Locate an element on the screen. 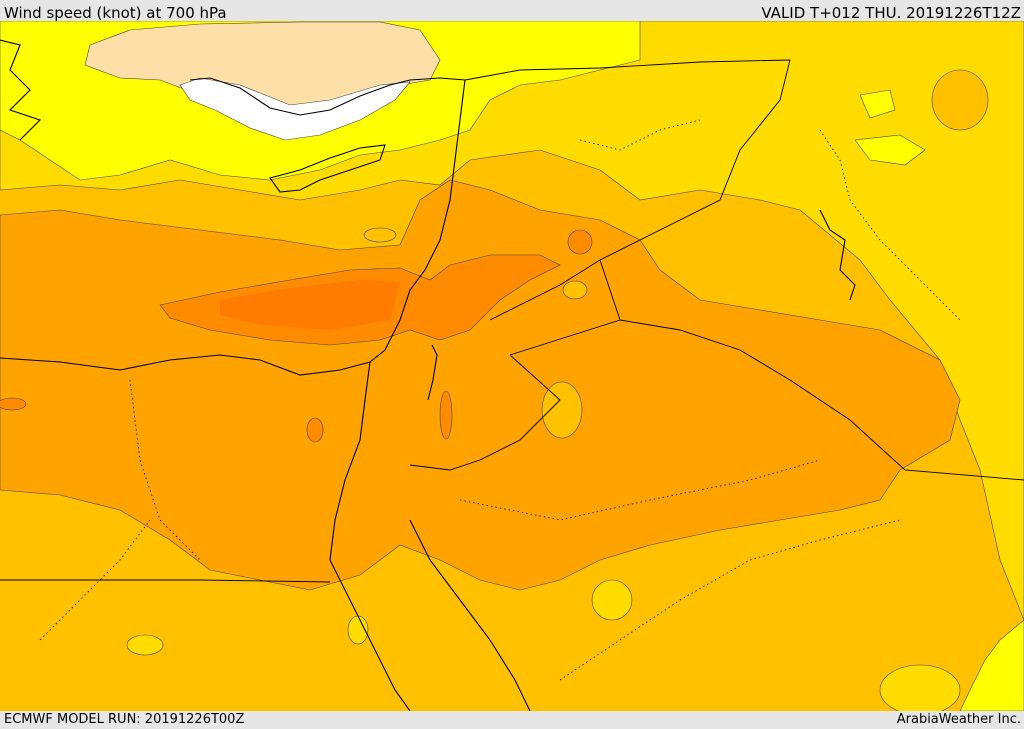 Image resolution: width=1024 pixels, height=729 pixels. cyprus is located at coordinates (327, 168).